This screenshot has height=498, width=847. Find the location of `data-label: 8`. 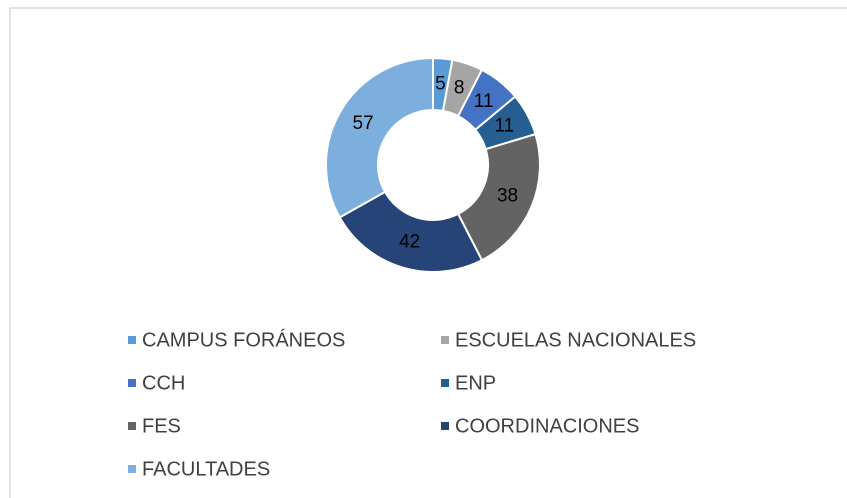

data-label: 8 is located at coordinates (459, 87).